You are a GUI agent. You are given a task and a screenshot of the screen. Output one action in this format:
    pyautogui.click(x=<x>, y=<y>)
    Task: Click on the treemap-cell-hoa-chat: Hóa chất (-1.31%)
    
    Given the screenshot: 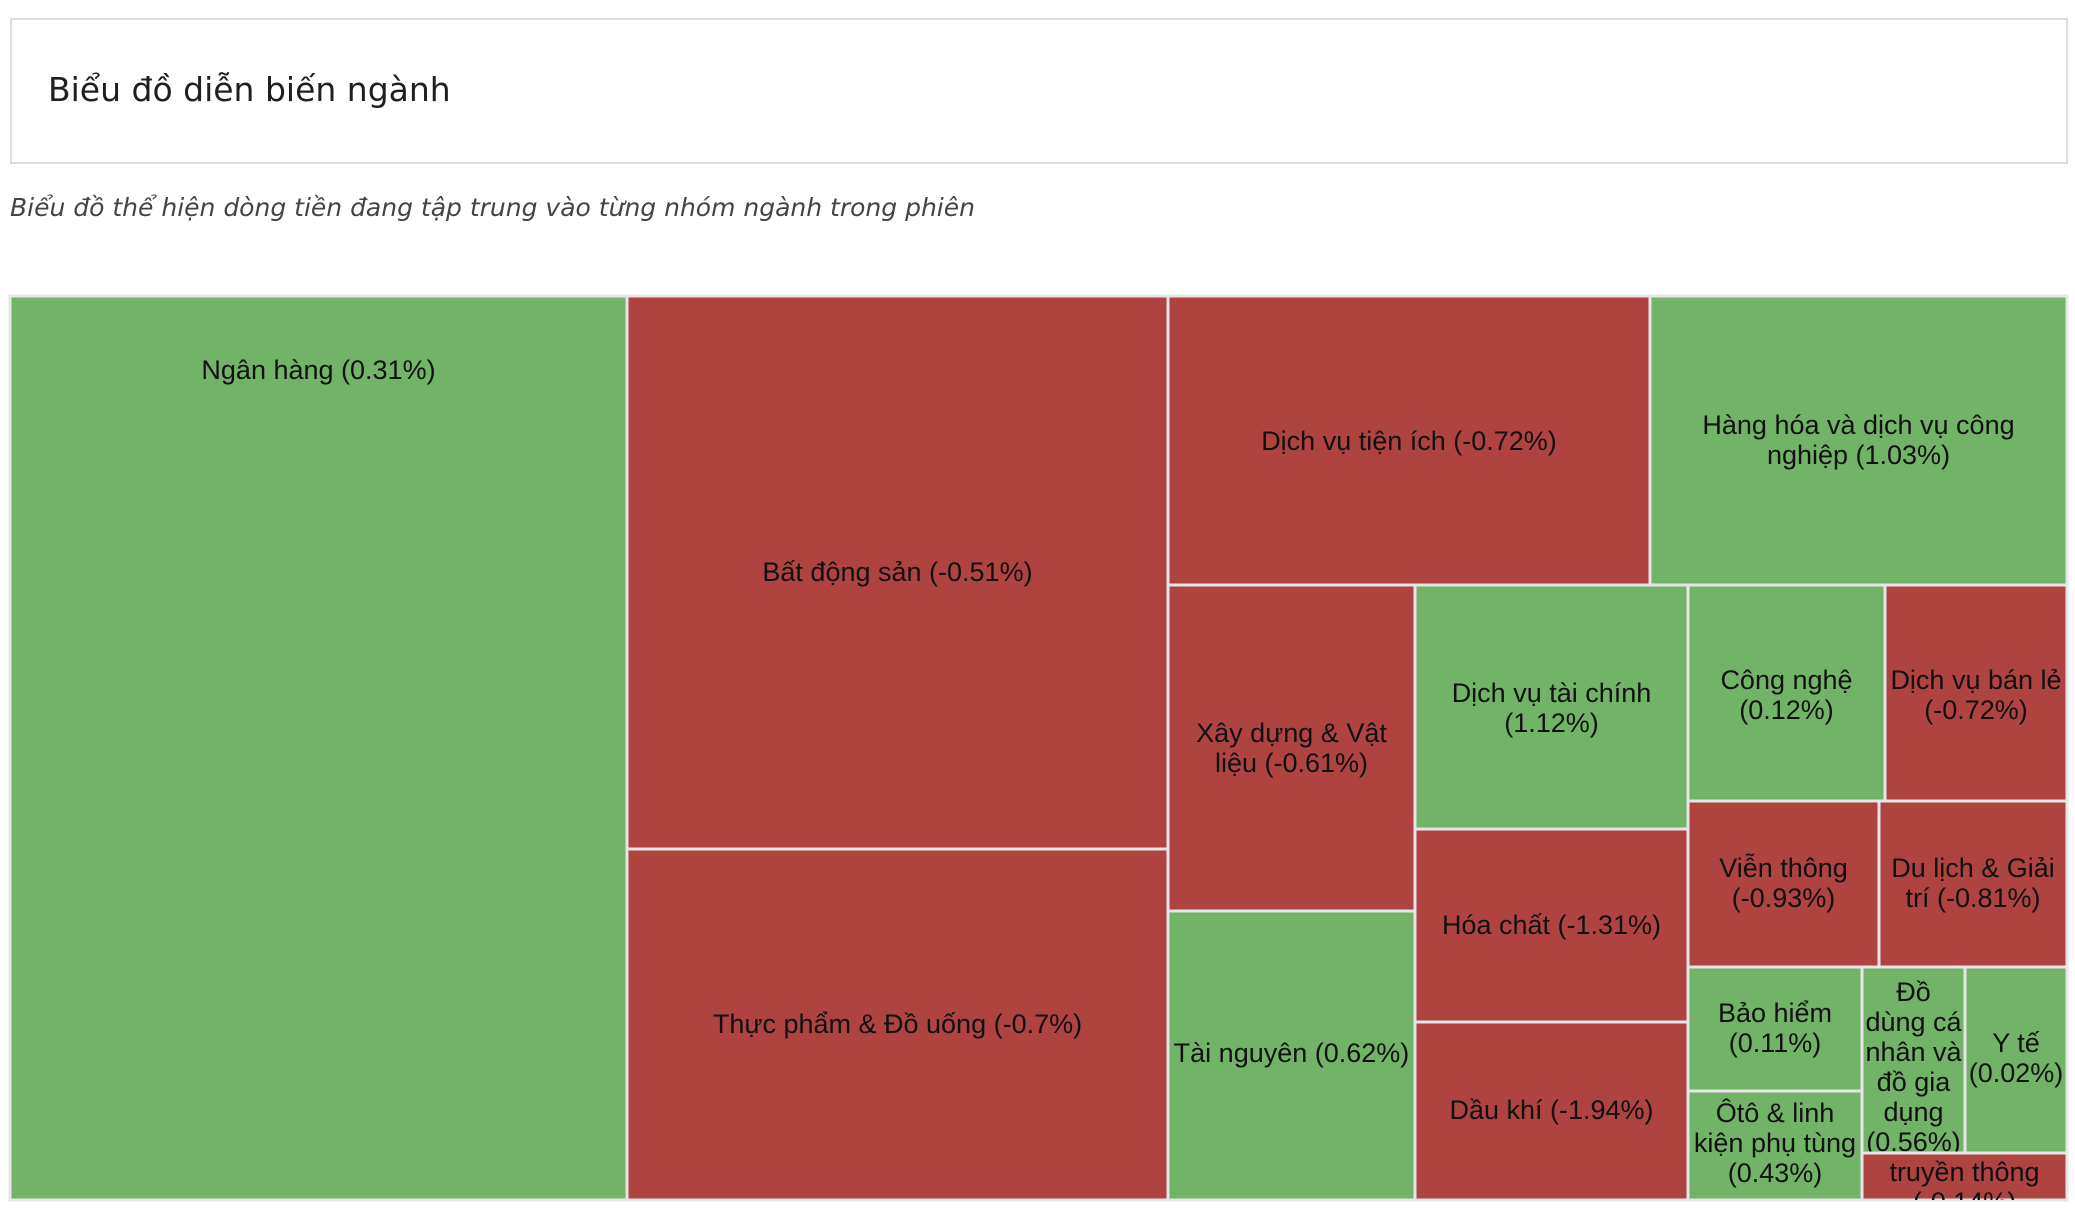 What is the action you would take?
    pyautogui.click(x=1551, y=925)
    